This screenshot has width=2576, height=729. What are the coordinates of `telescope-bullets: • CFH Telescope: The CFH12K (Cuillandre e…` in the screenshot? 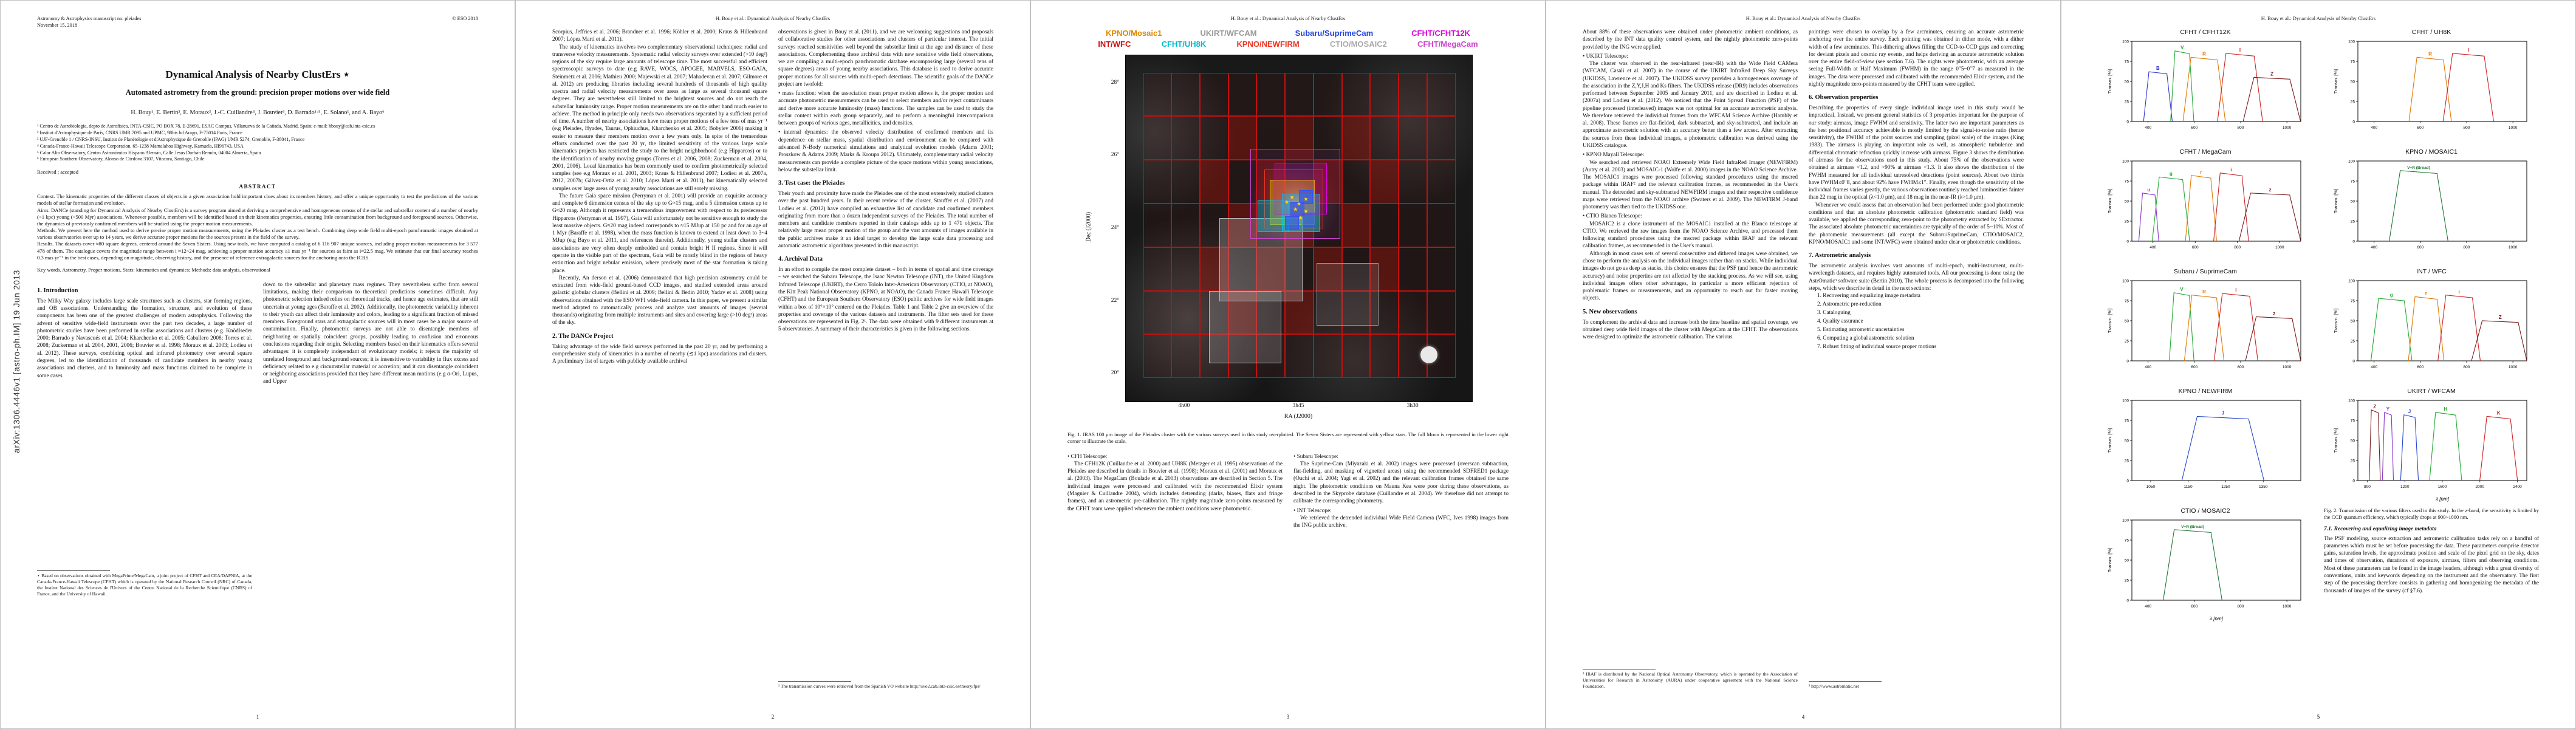 It's located at (1175, 483).